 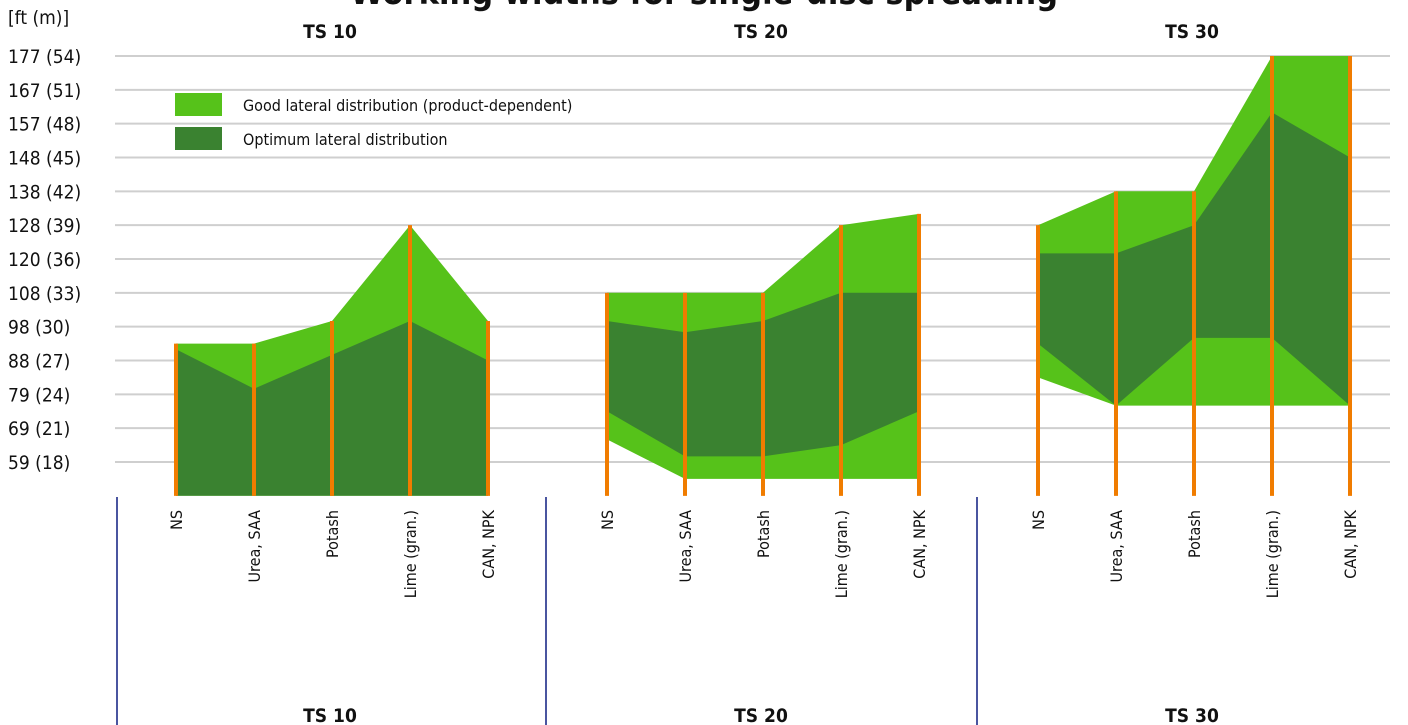 I want to click on legend-swatch-good, so click(x=198, y=104).